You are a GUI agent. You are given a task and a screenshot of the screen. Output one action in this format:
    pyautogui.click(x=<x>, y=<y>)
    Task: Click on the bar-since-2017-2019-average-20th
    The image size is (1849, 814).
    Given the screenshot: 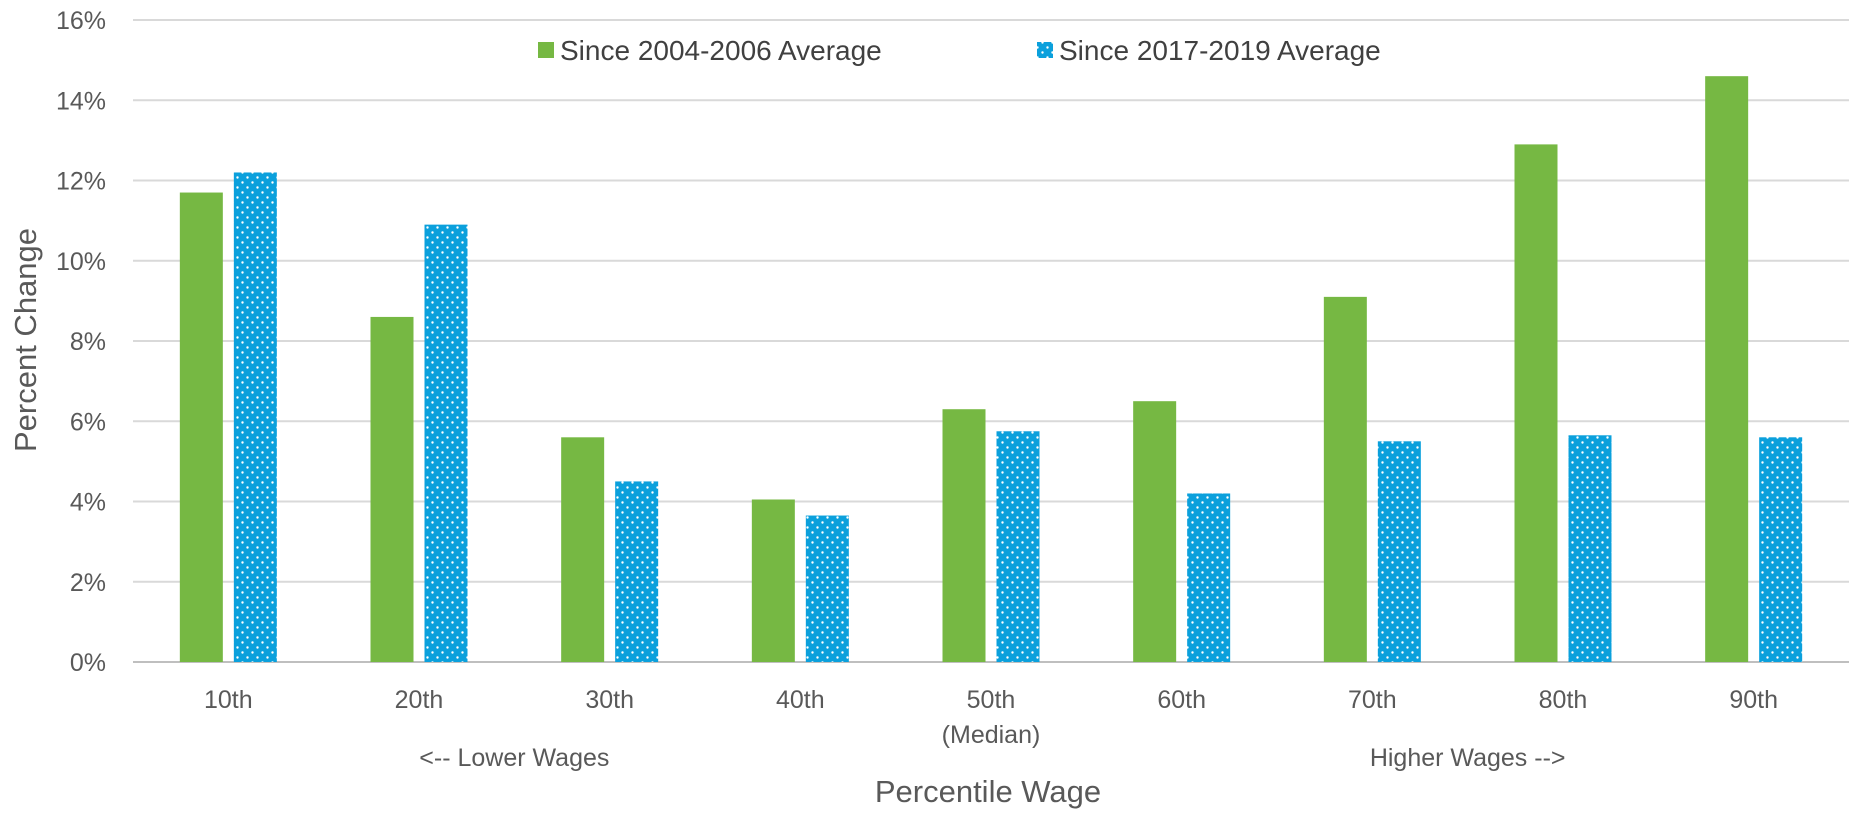 What is the action you would take?
    pyautogui.click(x=446, y=443)
    